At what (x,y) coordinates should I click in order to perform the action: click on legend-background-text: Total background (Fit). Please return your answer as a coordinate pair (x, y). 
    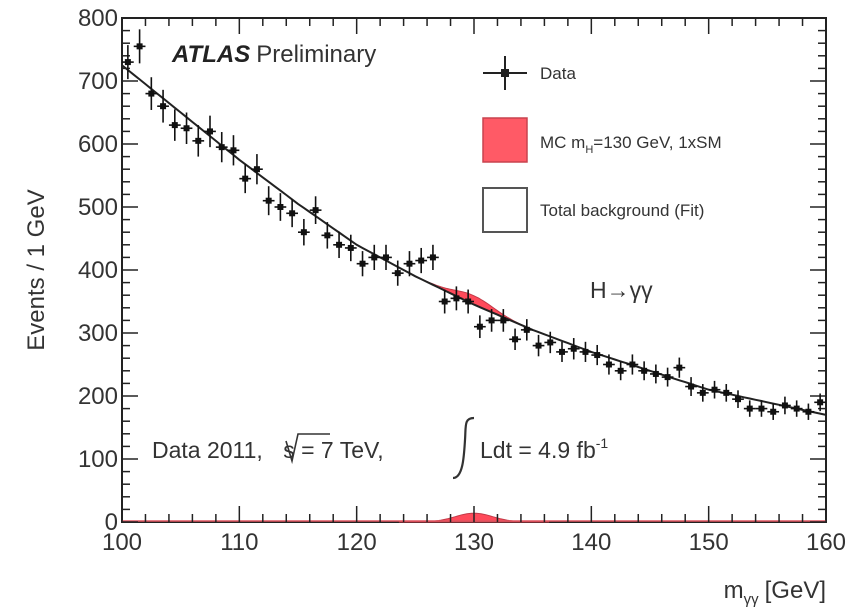
    Looking at the image, I should click on (622, 210).